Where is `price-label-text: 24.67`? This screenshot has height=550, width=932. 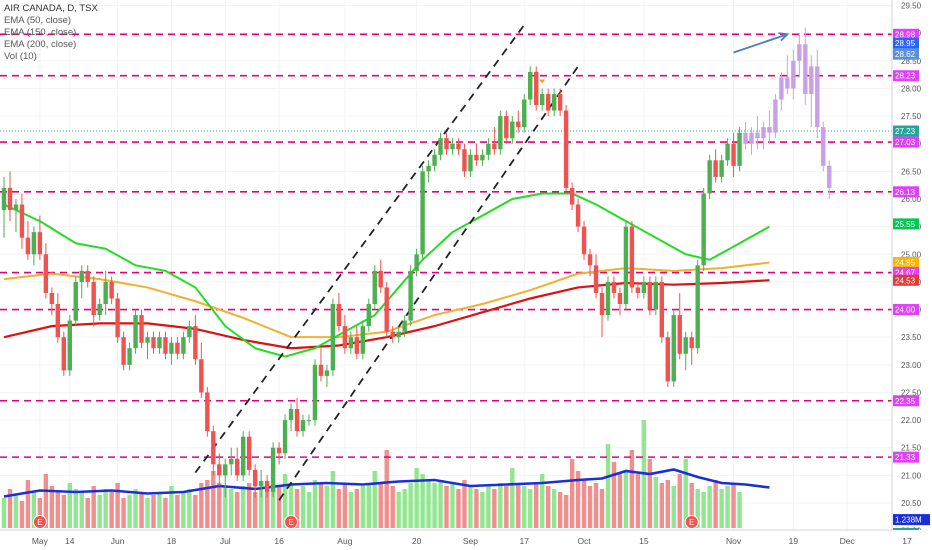 price-label-text: 24.67 is located at coordinates (905, 273).